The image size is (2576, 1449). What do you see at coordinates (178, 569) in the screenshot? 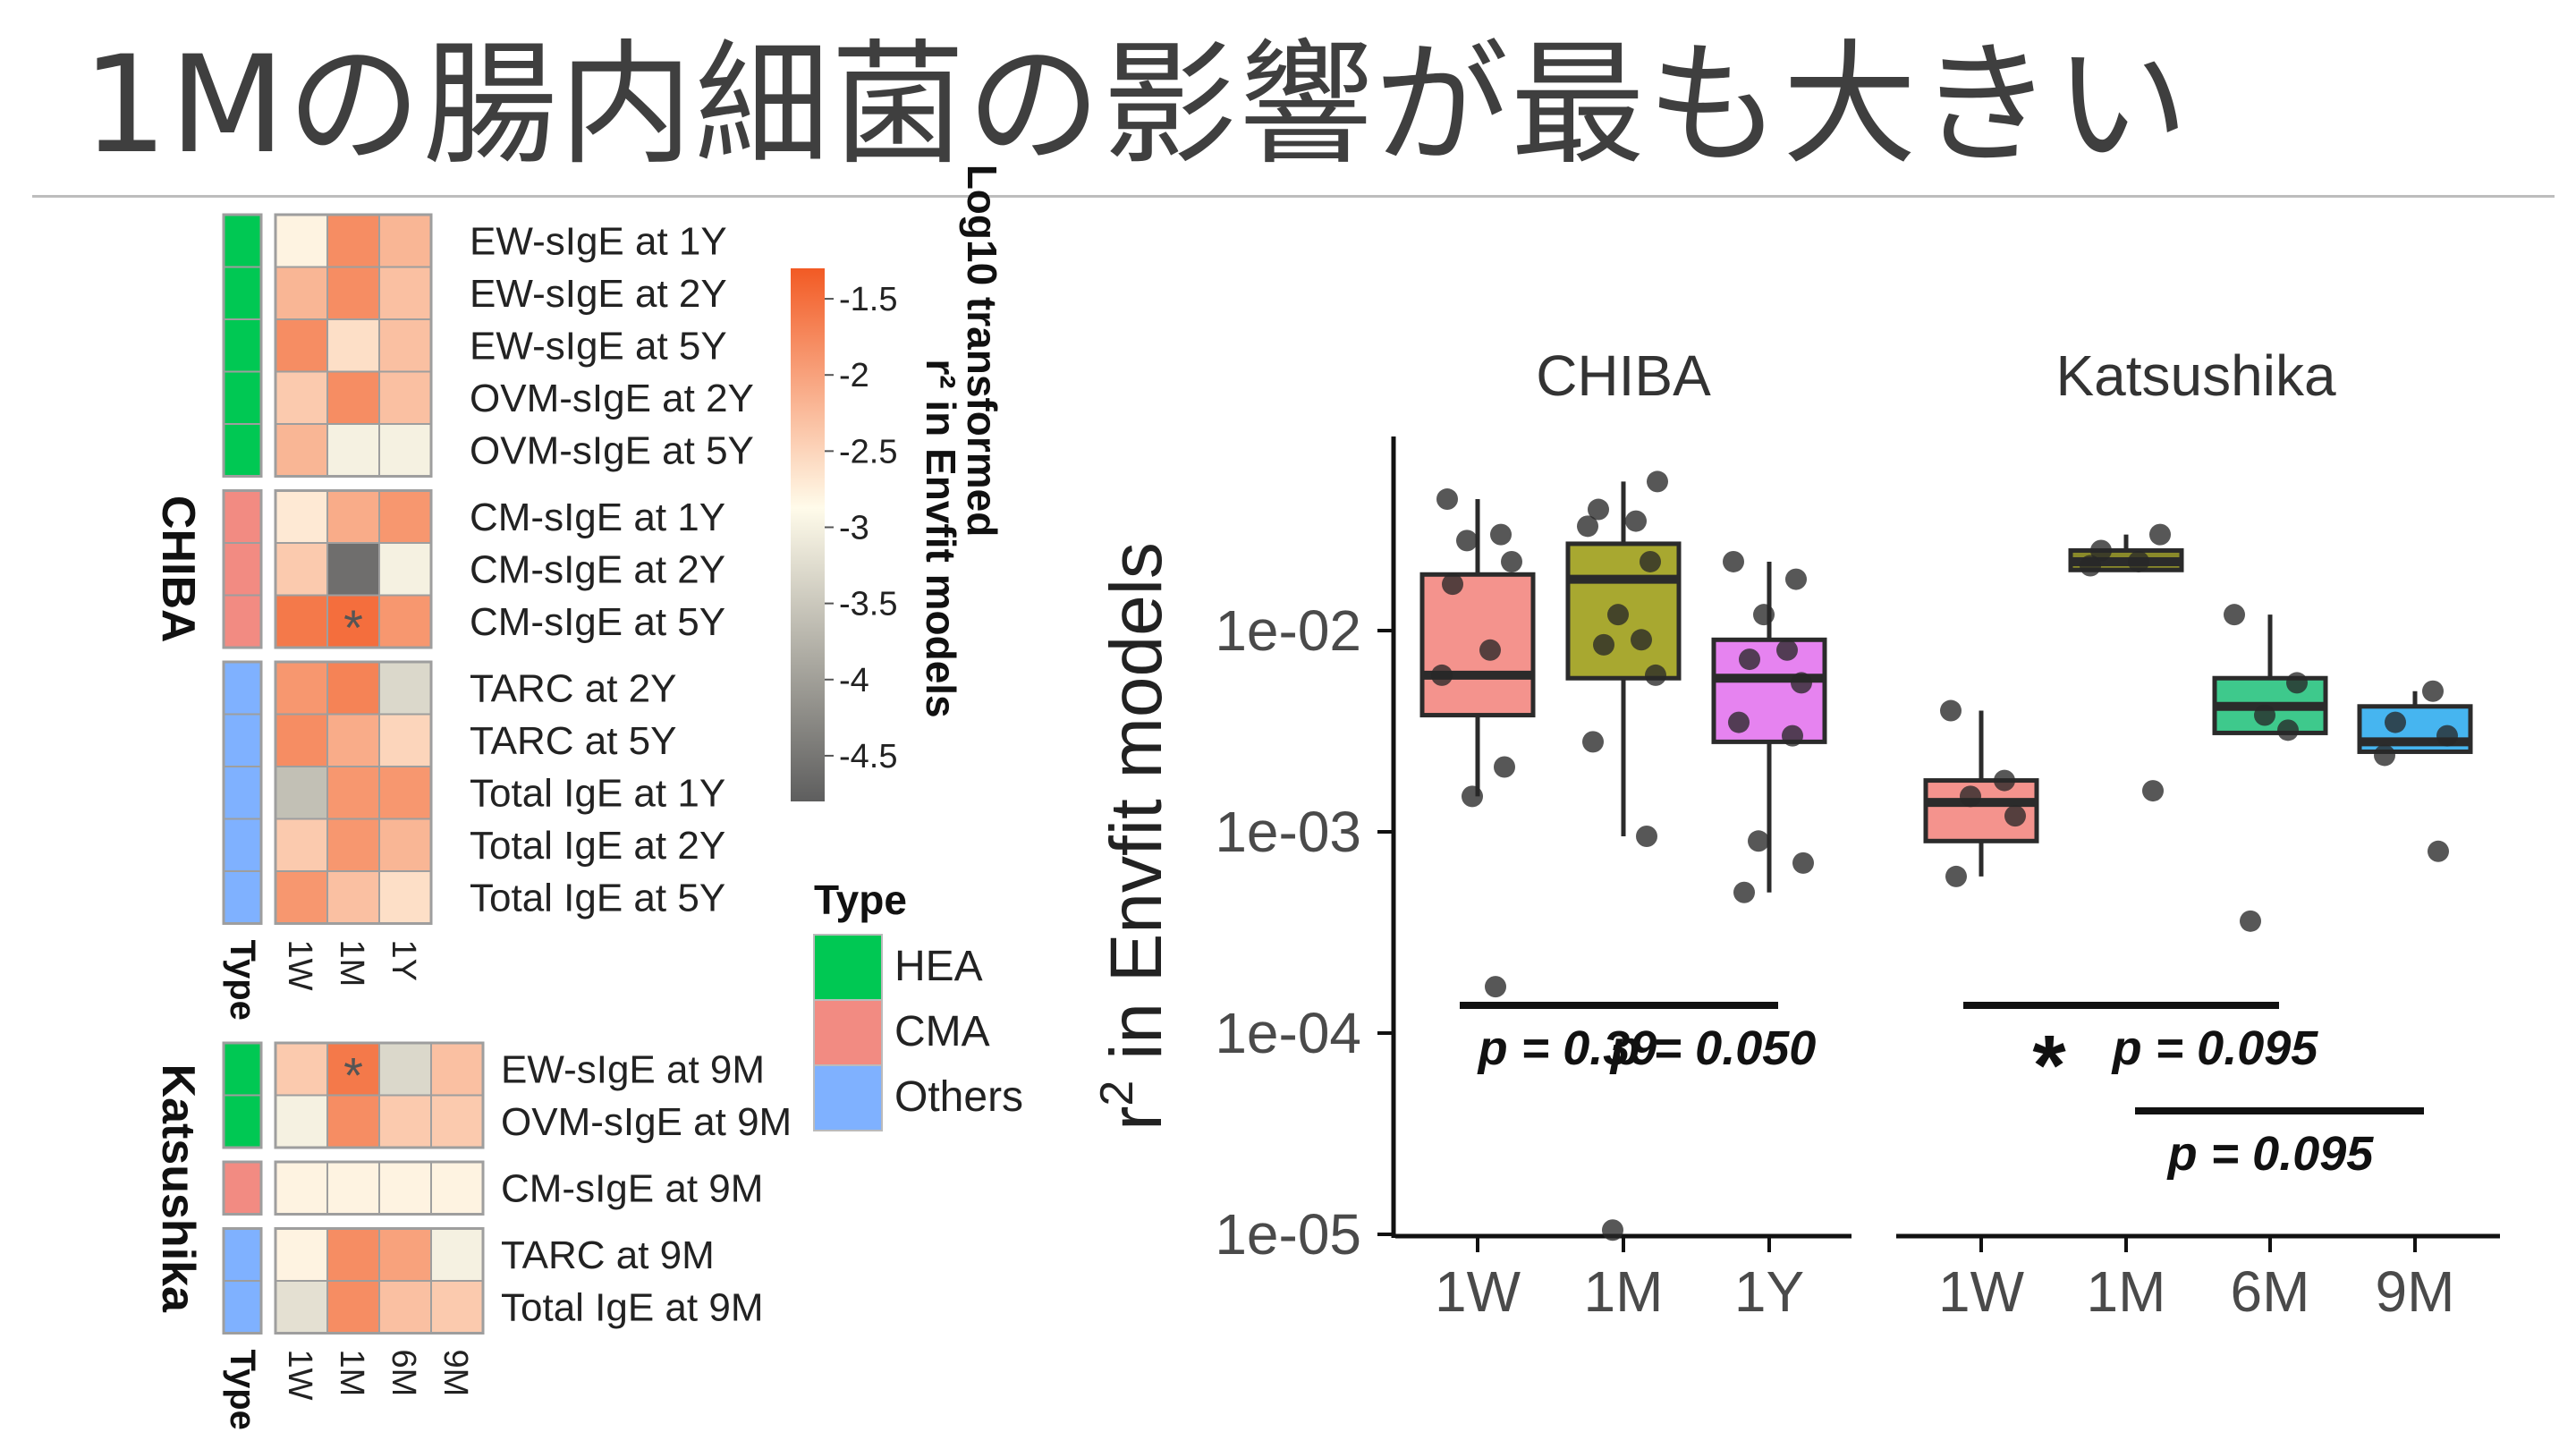
I see `cohort-label: CHIBA` at bounding box center [178, 569].